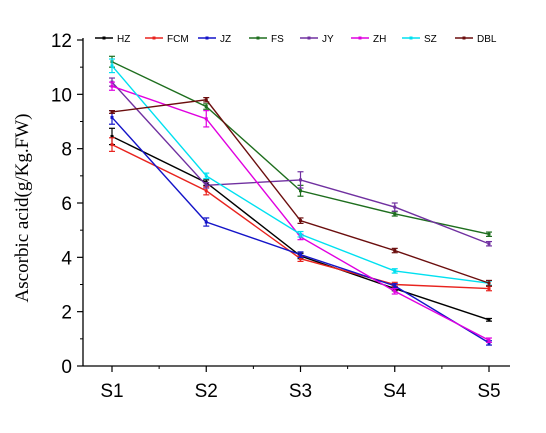 The image size is (546, 433). What do you see at coordinates (61, 41) in the screenshot?
I see `y-tick-label: 12` at bounding box center [61, 41].